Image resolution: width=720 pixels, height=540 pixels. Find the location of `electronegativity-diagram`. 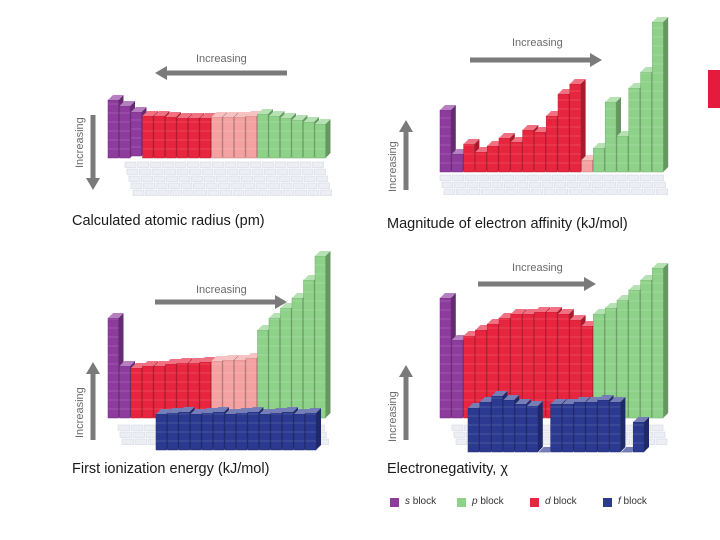

electronegativity-diagram is located at coordinates (534, 358).